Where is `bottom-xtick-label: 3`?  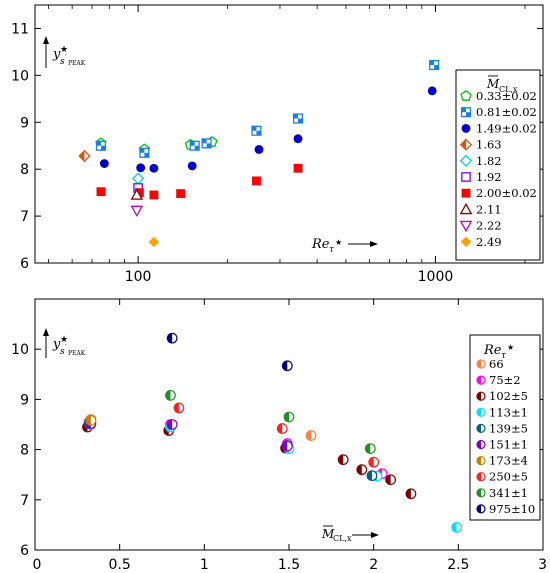 bottom-xtick-label: 3 is located at coordinates (542, 565).